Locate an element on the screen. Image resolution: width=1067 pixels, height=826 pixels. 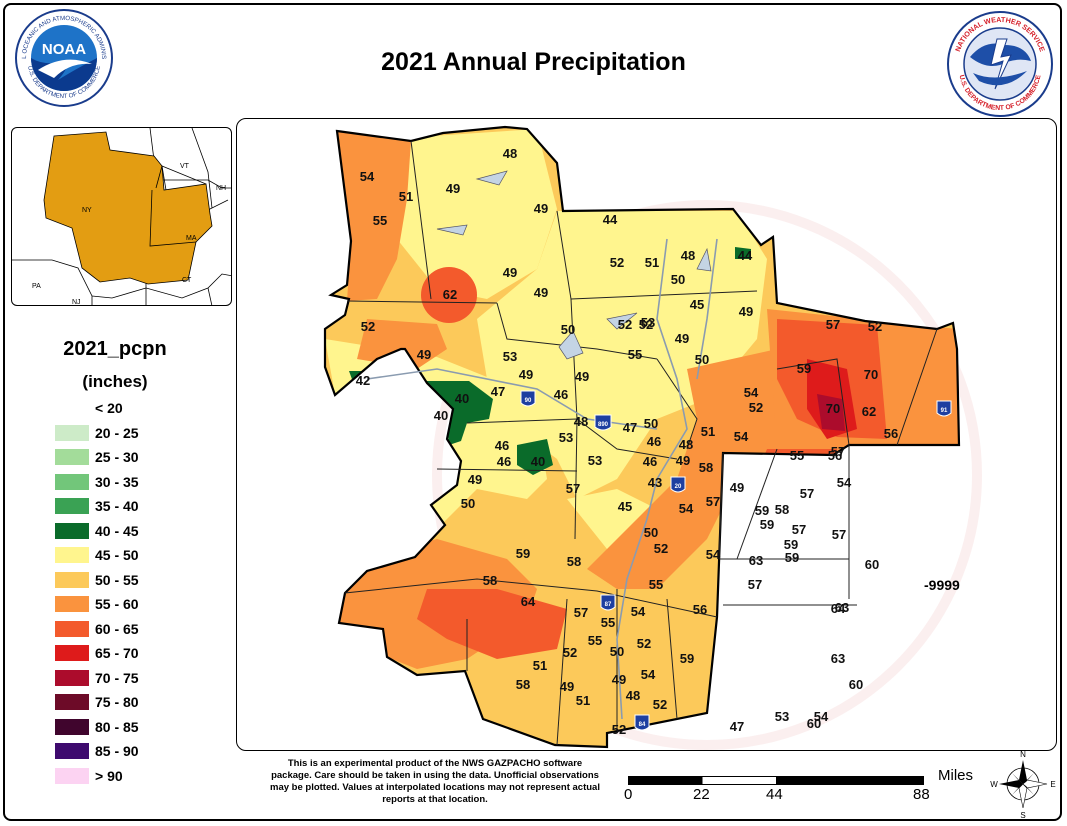
inset-label-vt: VT is located at coordinates (185, 166).